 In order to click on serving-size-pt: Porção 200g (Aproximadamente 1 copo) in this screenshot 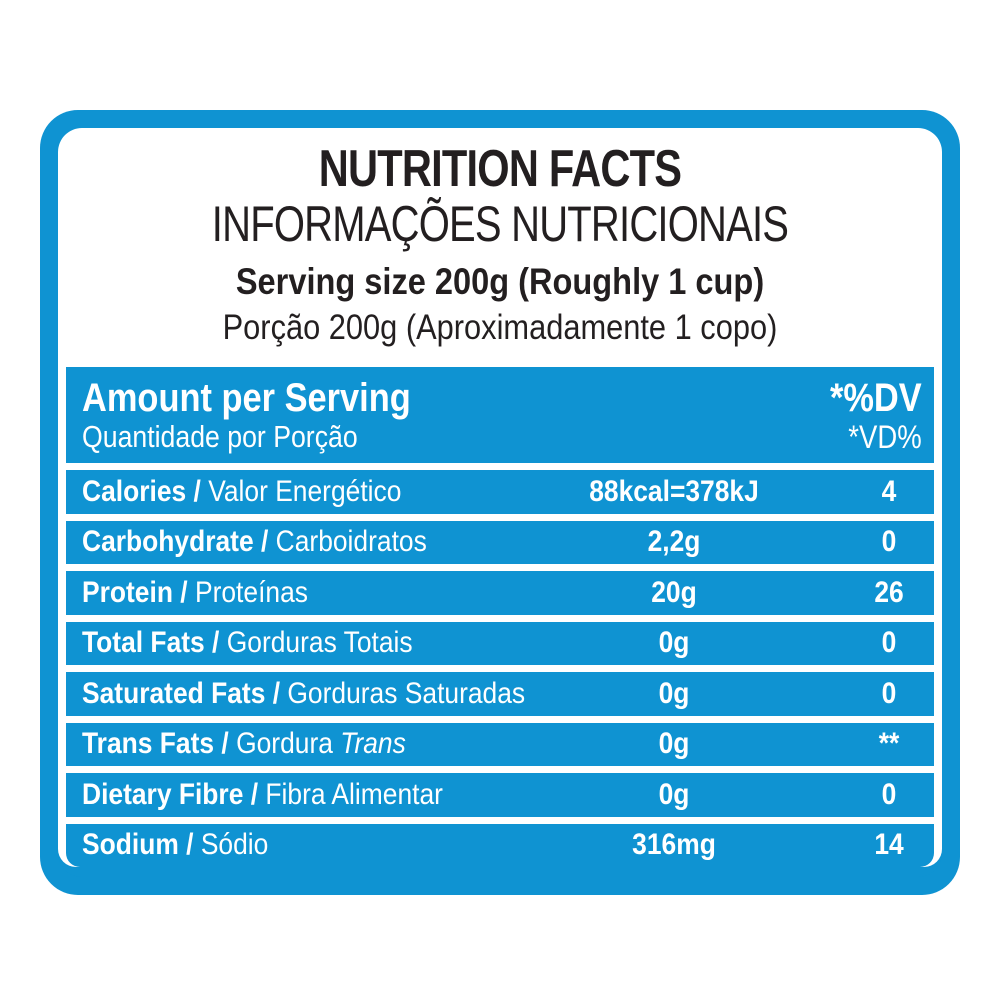, I will do `click(500, 327)`.